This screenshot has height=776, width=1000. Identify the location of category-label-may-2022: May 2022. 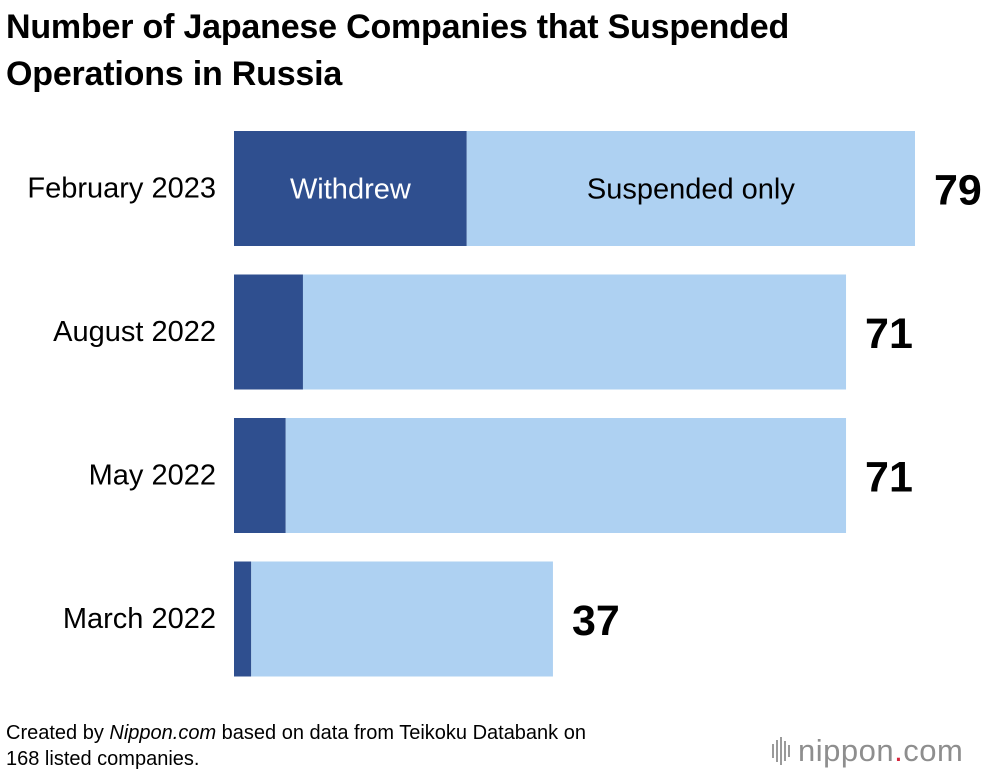
(152, 476).